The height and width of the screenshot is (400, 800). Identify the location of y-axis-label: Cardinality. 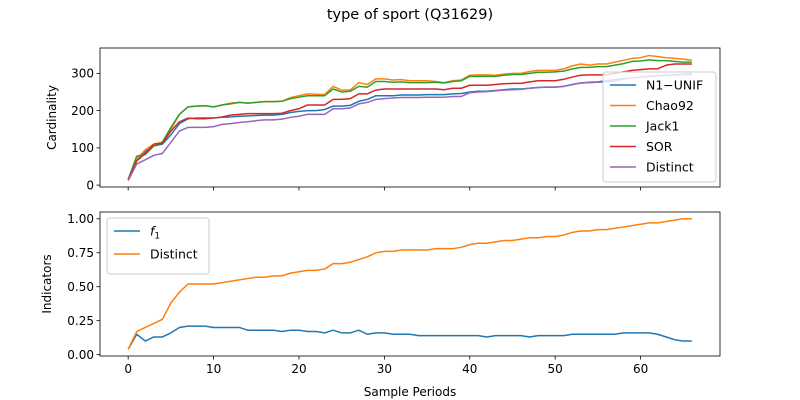
(52, 117).